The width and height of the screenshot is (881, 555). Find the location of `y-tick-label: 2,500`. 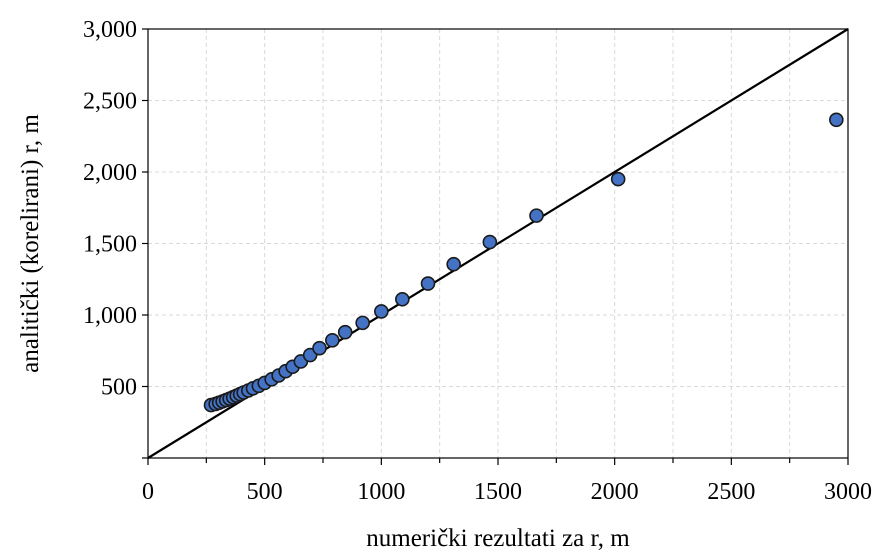

y-tick-label: 2,500 is located at coordinates (110, 102).